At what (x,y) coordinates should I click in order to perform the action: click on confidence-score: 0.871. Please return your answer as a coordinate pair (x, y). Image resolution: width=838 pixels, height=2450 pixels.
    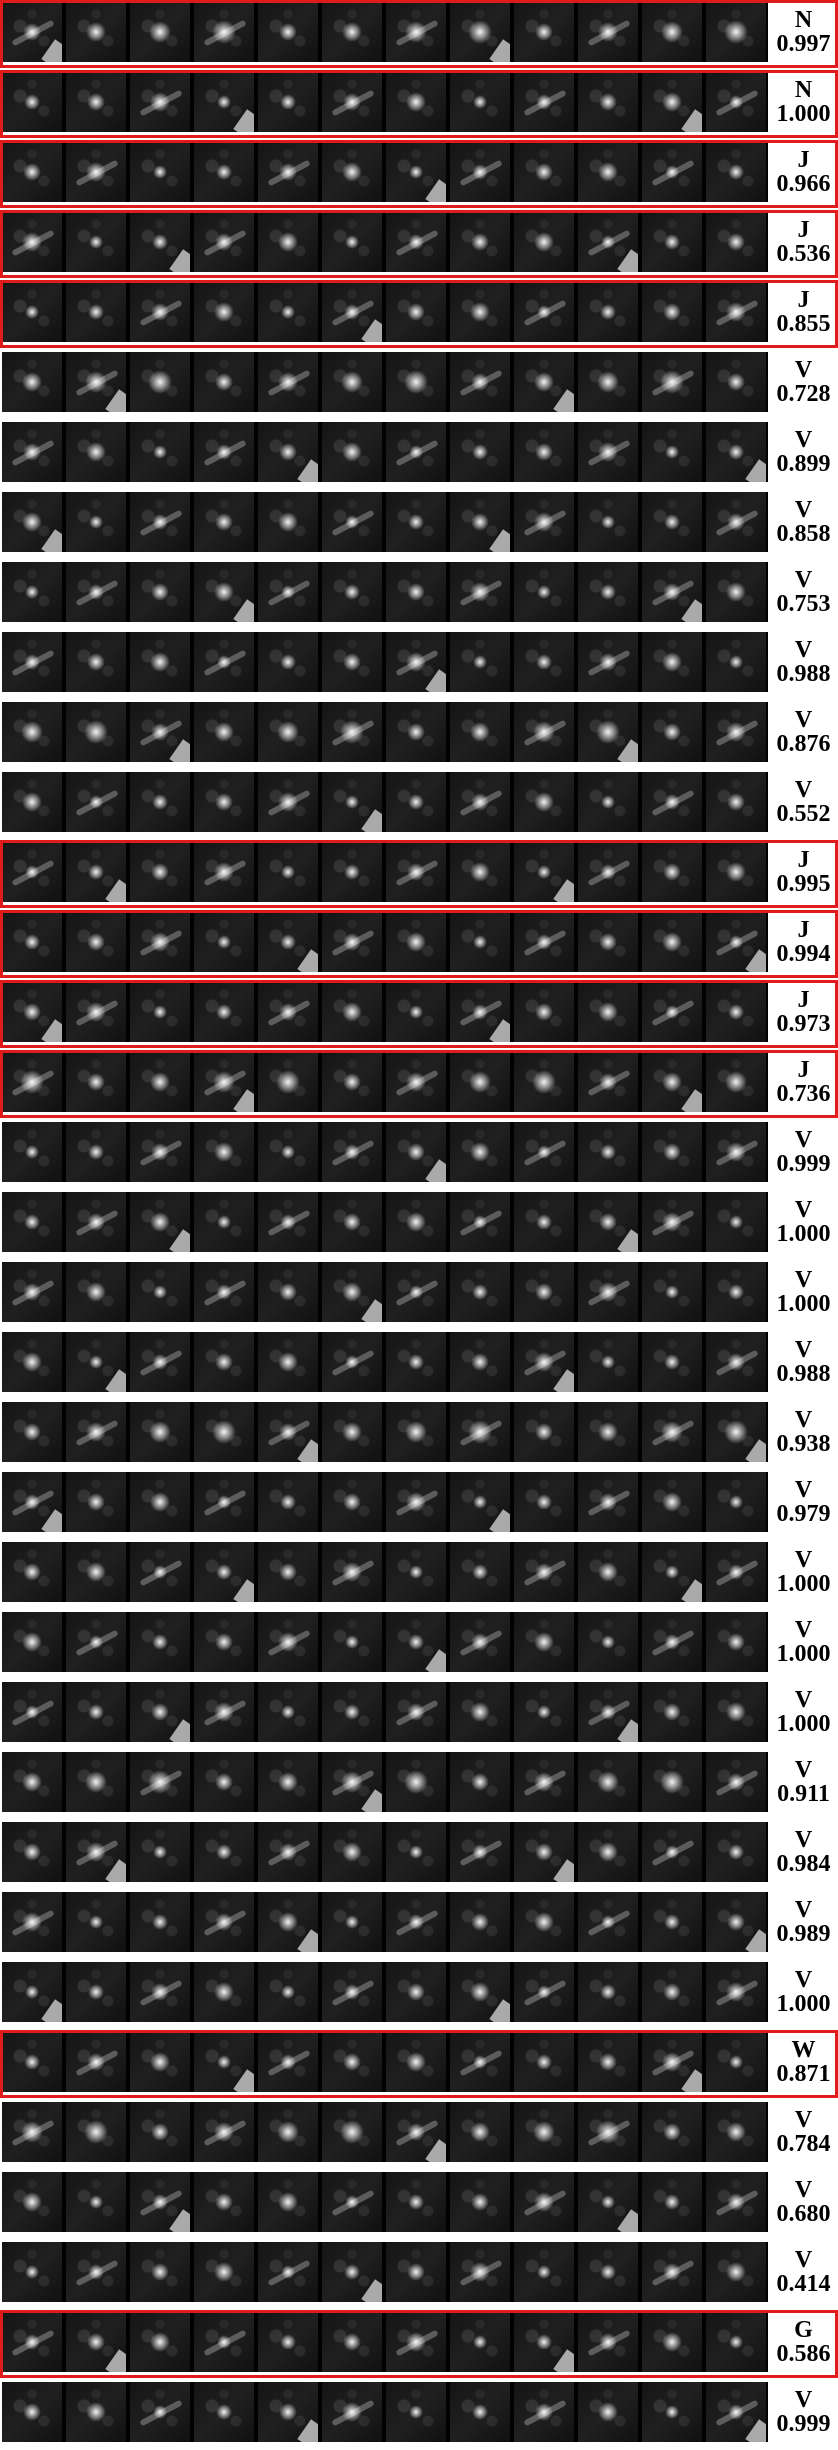
    Looking at the image, I should click on (803, 2074).